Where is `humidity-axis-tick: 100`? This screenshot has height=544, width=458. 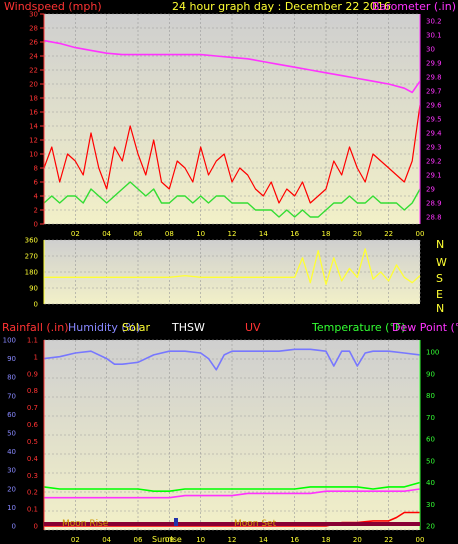 humidity-axis-tick: 100 is located at coordinates (9, 341).